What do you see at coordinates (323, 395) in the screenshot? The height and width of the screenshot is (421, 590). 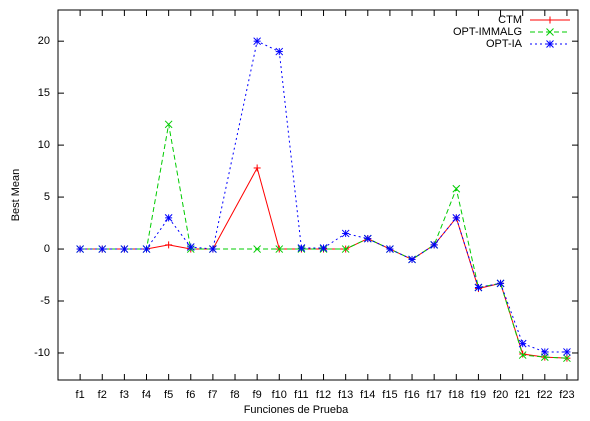 I see `x-tick-label: f12` at bounding box center [323, 395].